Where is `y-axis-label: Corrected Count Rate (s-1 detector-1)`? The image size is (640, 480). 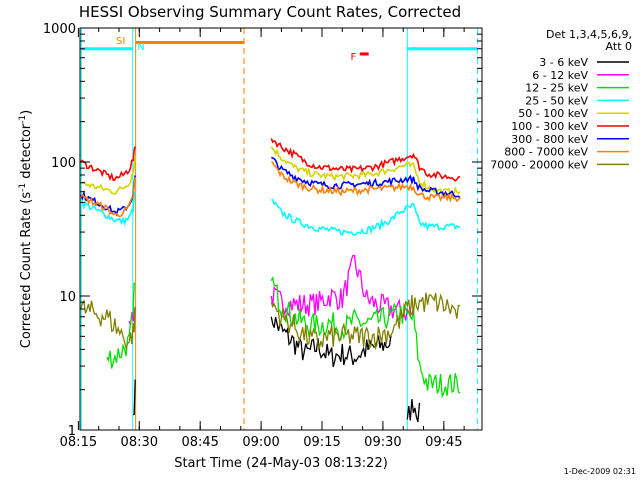
y-axis-label: Corrected Count Rate (s-1 detector-1) is located at coordinates (26, 229).